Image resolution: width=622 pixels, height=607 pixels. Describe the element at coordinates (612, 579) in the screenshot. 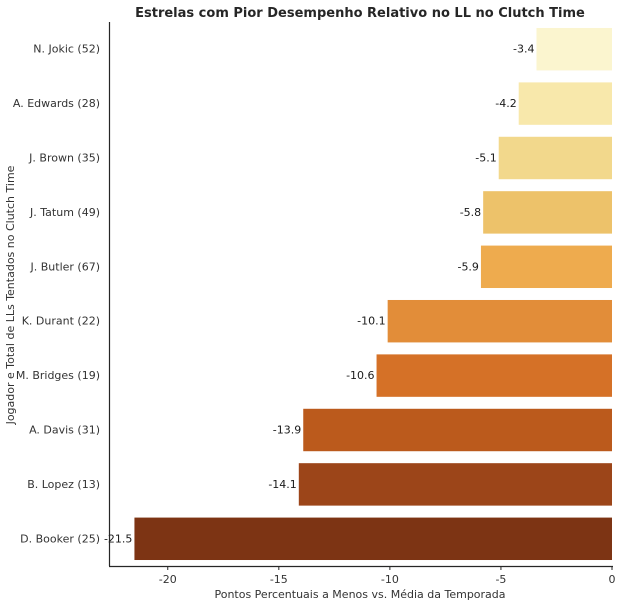

I see `x-tick-label: 0` at that location.